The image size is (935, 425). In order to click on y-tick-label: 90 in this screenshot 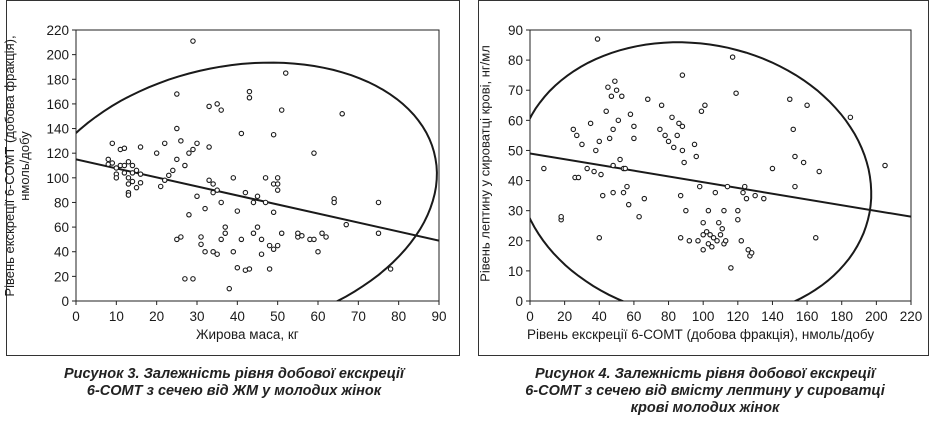, I will do `click(515, 30)`.